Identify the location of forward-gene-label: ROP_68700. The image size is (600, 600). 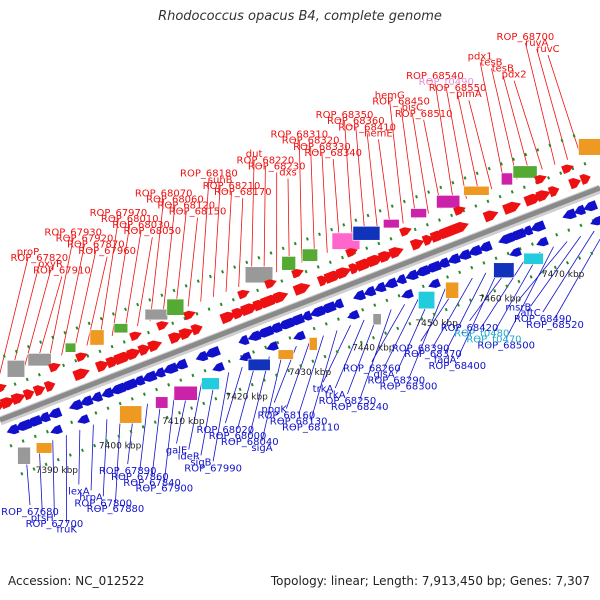
(526, 37).